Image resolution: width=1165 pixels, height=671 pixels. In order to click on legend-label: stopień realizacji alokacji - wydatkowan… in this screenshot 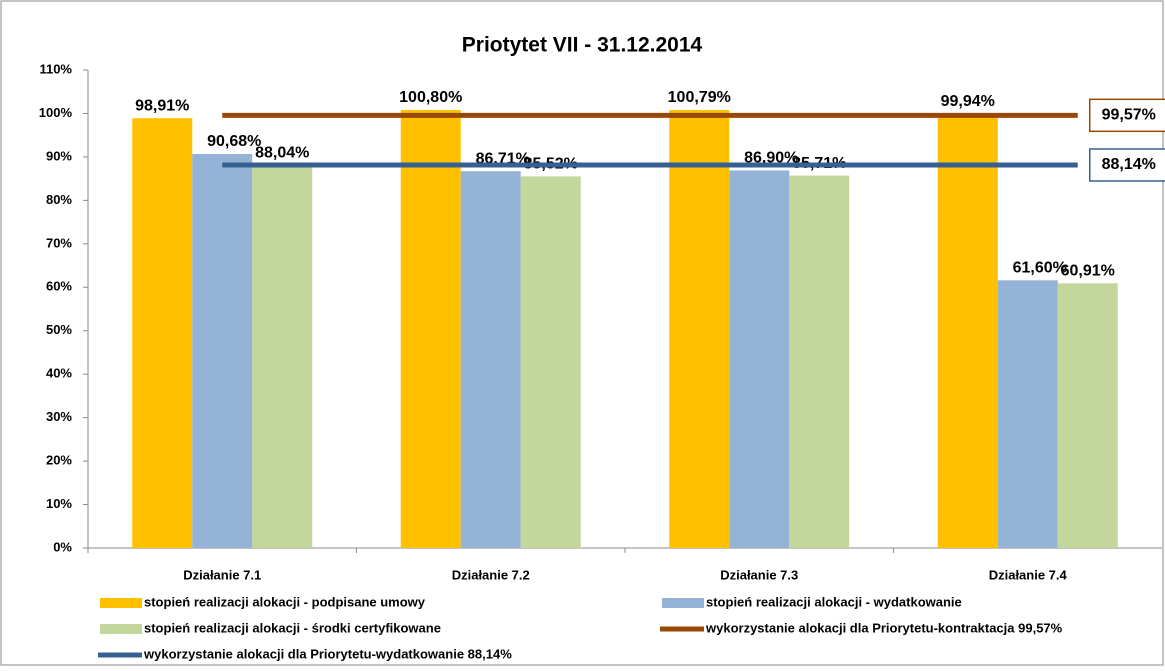, I will do `click(834, 601)`.